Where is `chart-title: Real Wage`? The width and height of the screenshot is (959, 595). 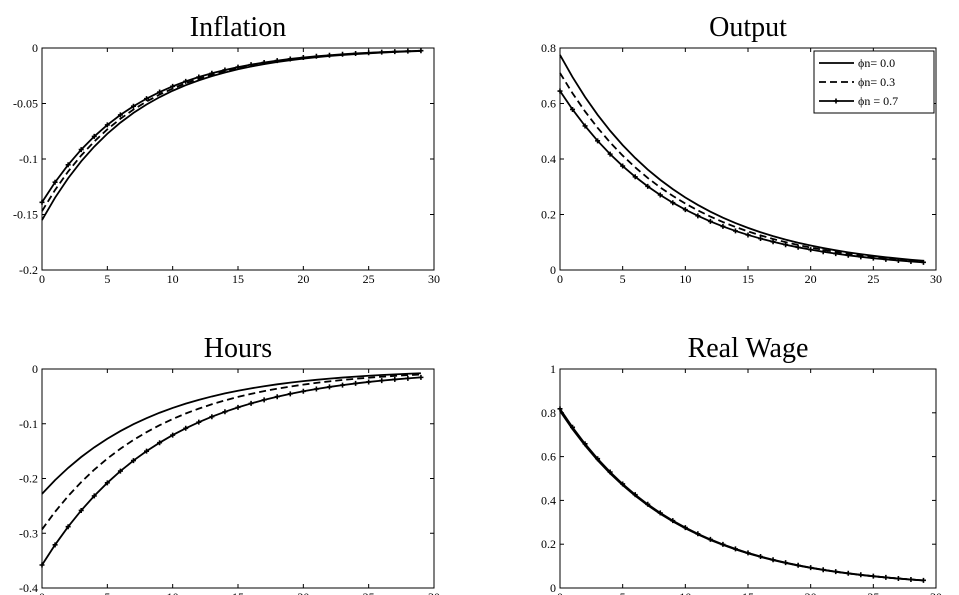
chart-title: Real Wage is located at coordinates (748, 348).